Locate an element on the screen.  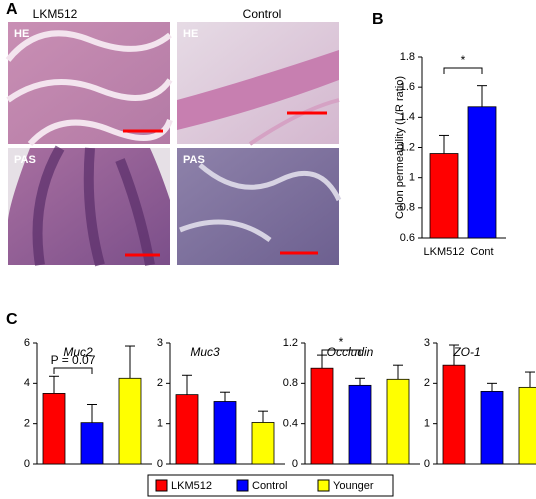
y-tick-label: 1.6 is located at coordinates (407, 87).